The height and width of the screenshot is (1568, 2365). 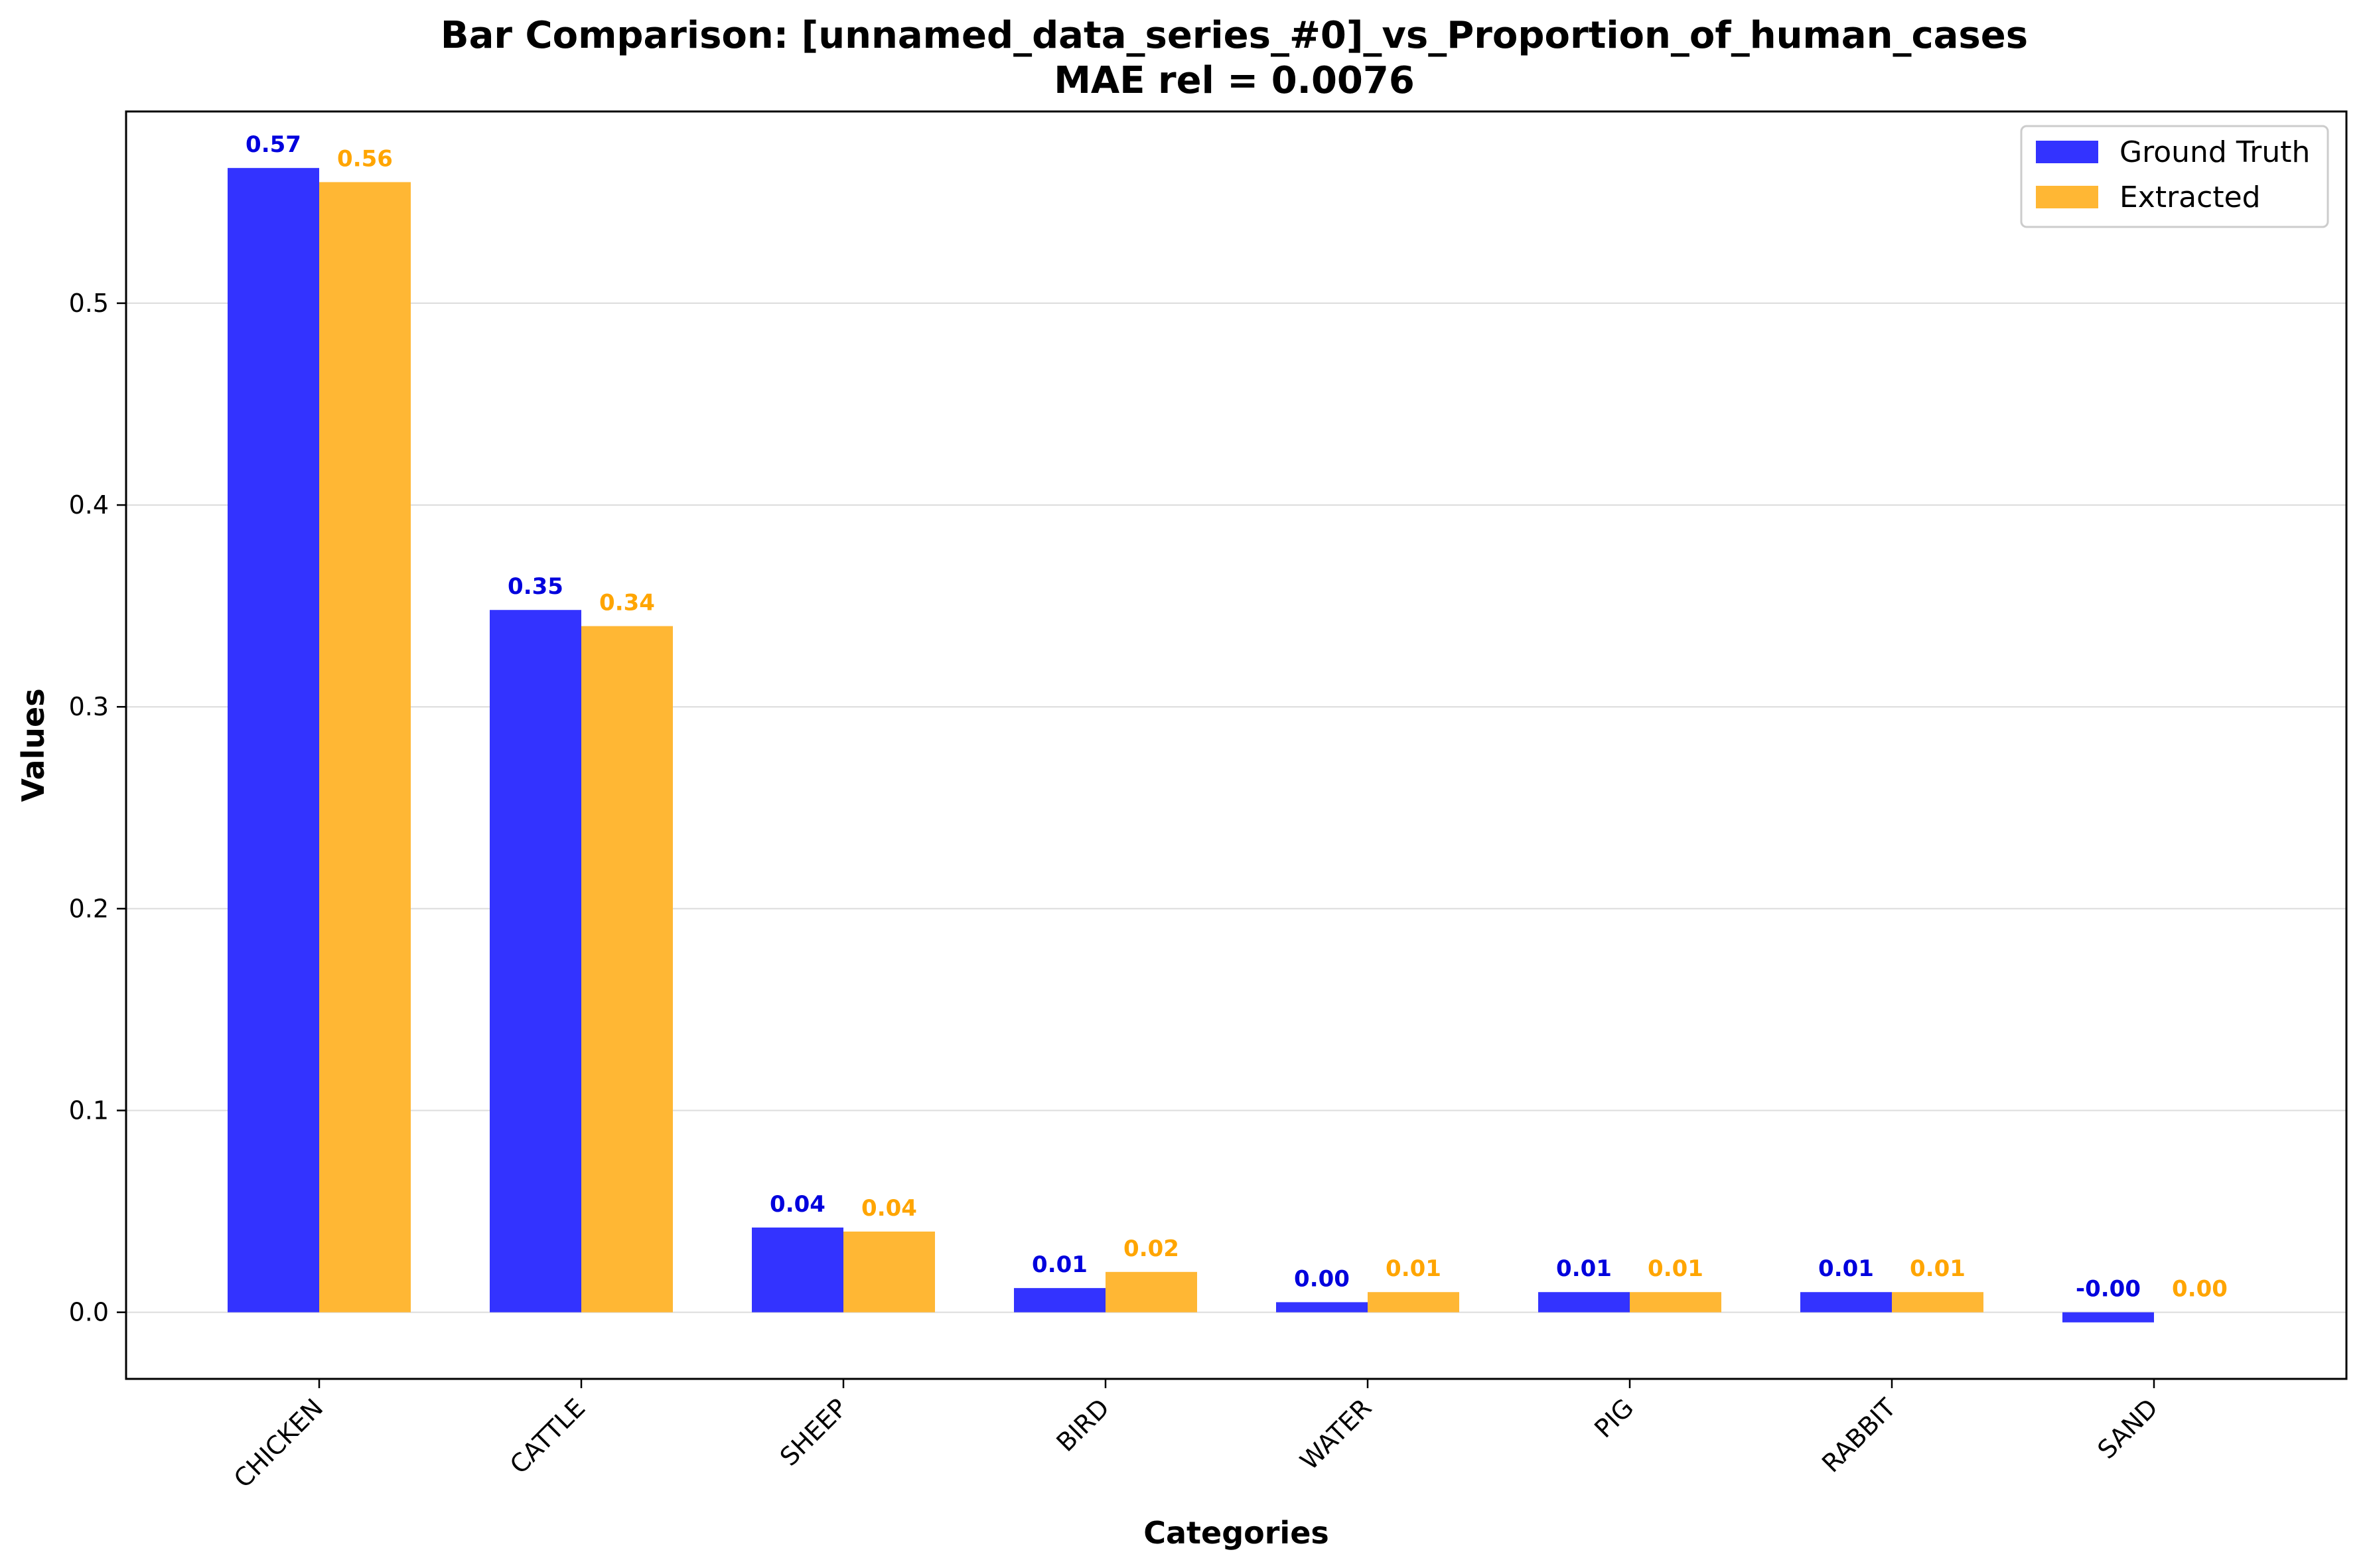 What do you see at coordinates (1060, 1300) in the screenshot?
I see `bar-ground-truth-bird` at bounding box center [1060, 1300].